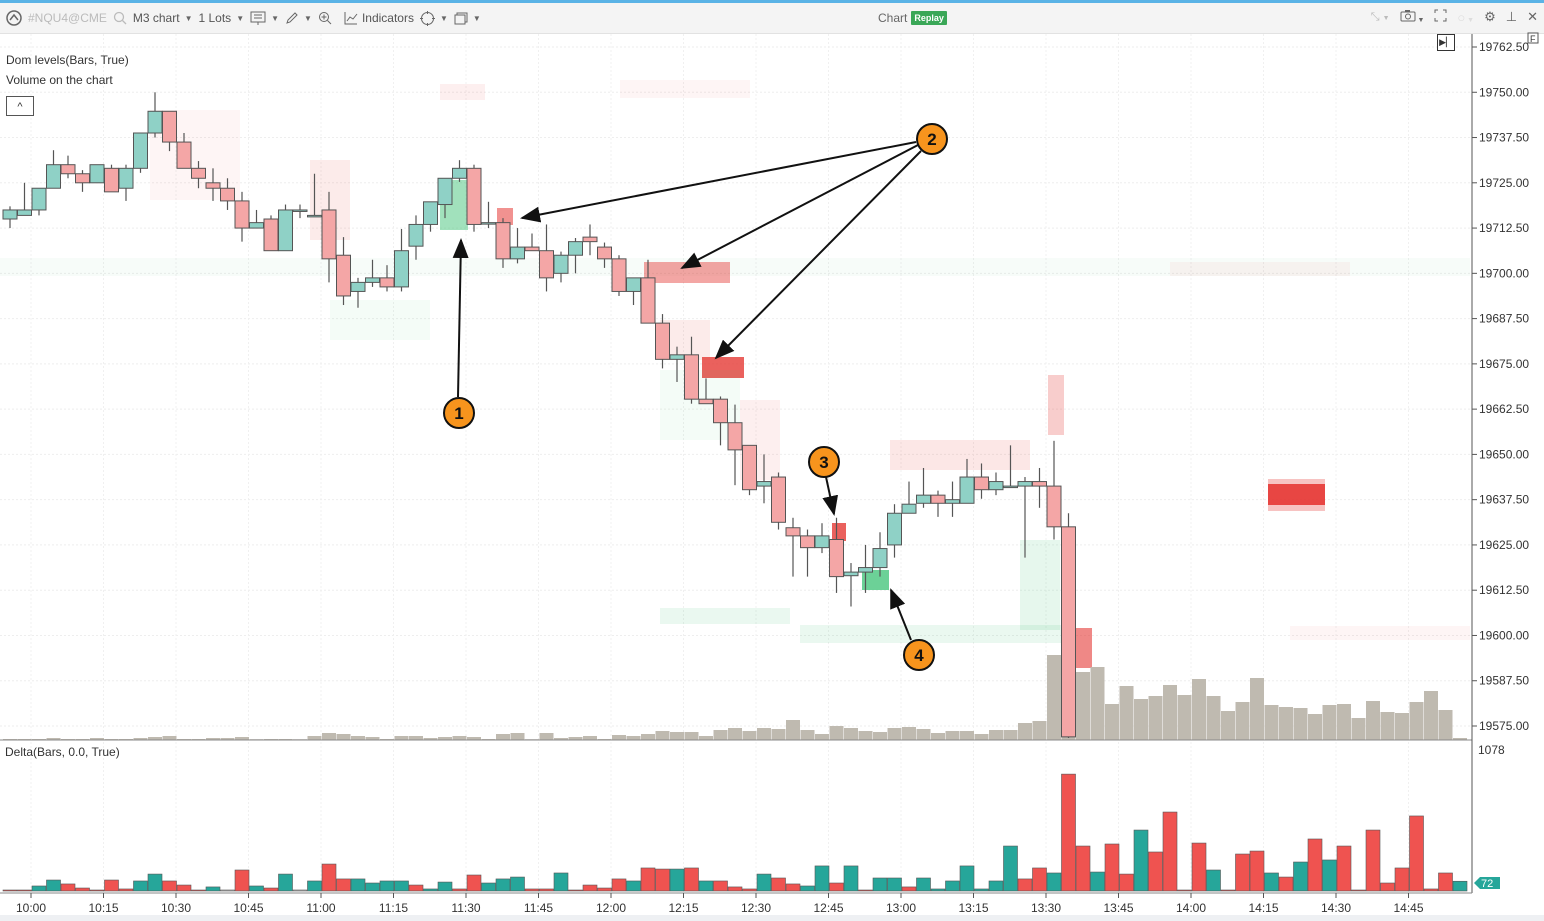 The height and width of the screenshot is (921, 1544). I want to click on symbol-field: #NQU4@CME, so click(67, 18).